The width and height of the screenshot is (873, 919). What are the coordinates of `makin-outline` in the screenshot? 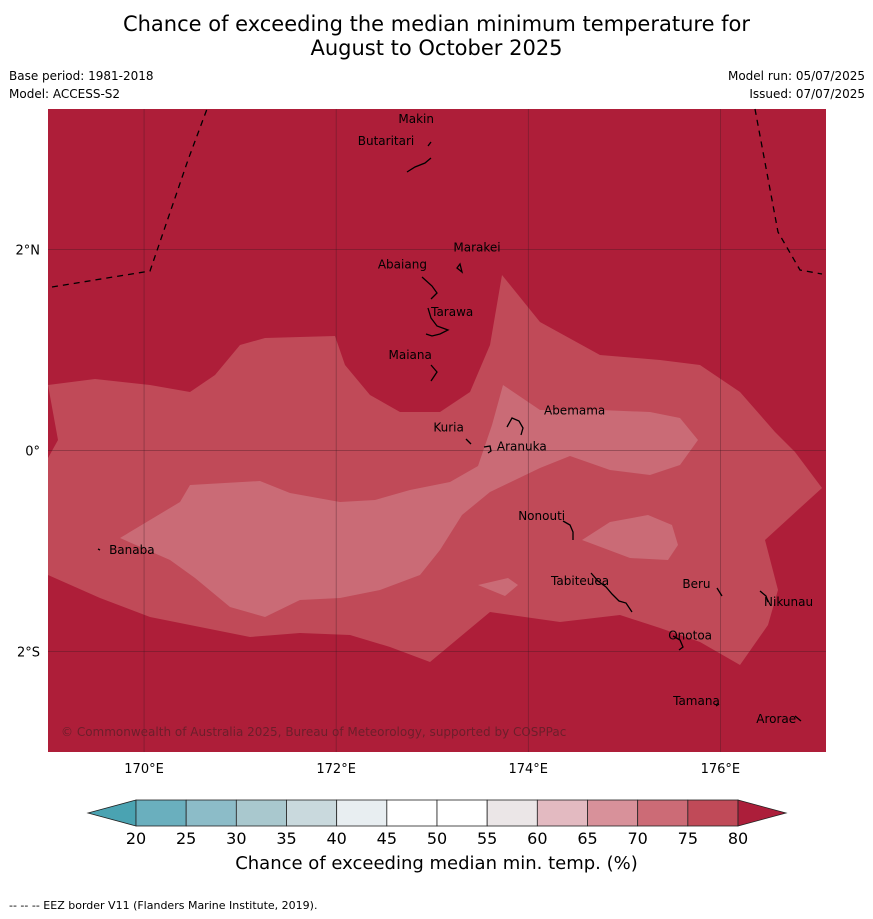 It's located at (429, 144).